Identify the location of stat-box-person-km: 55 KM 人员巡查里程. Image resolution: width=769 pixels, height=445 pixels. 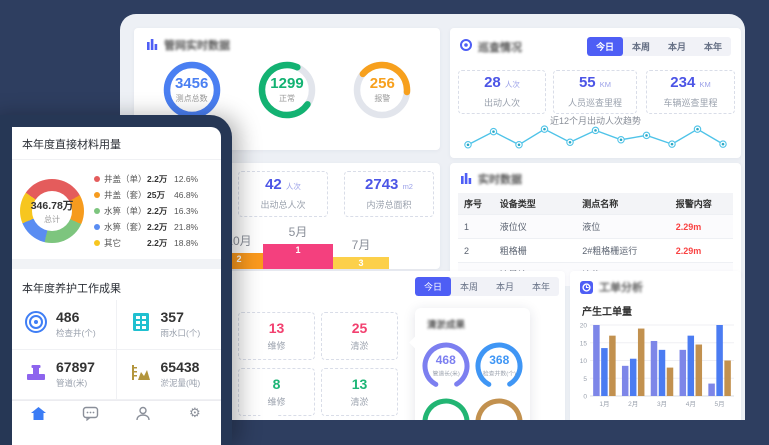
(595, 92).